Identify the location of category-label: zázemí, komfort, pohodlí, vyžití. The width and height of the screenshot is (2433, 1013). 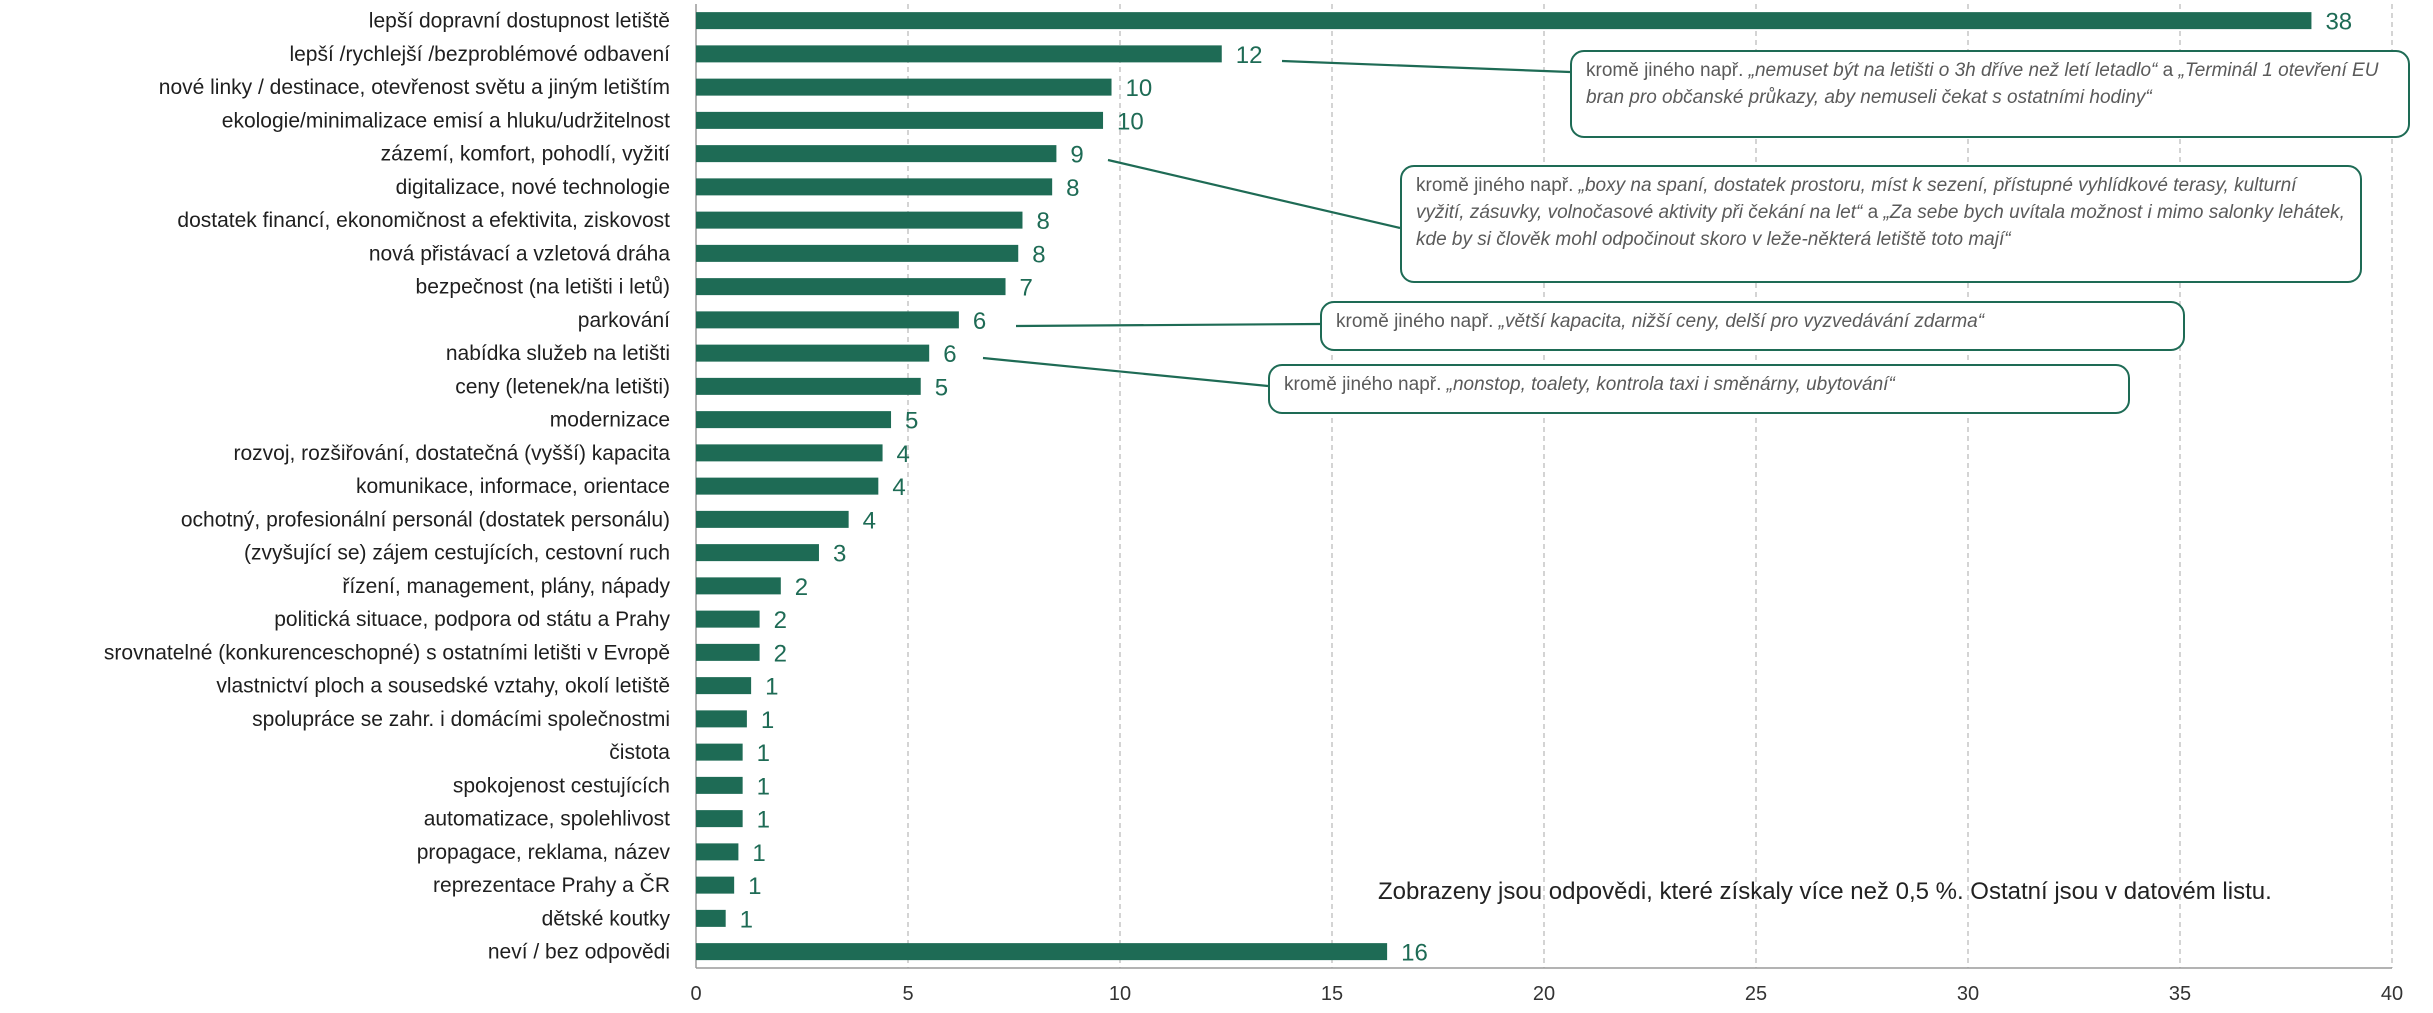
(526, 154).